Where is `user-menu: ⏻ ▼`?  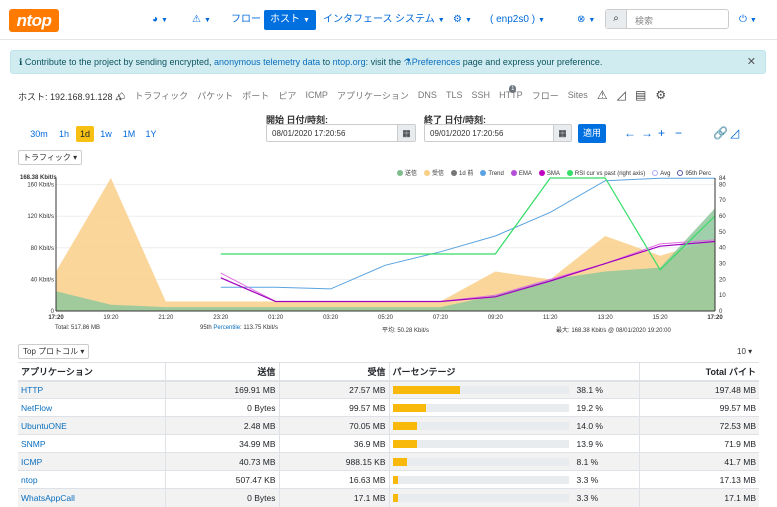 user-menu: ⏻ ▼ is located at coordinates (748, 19).